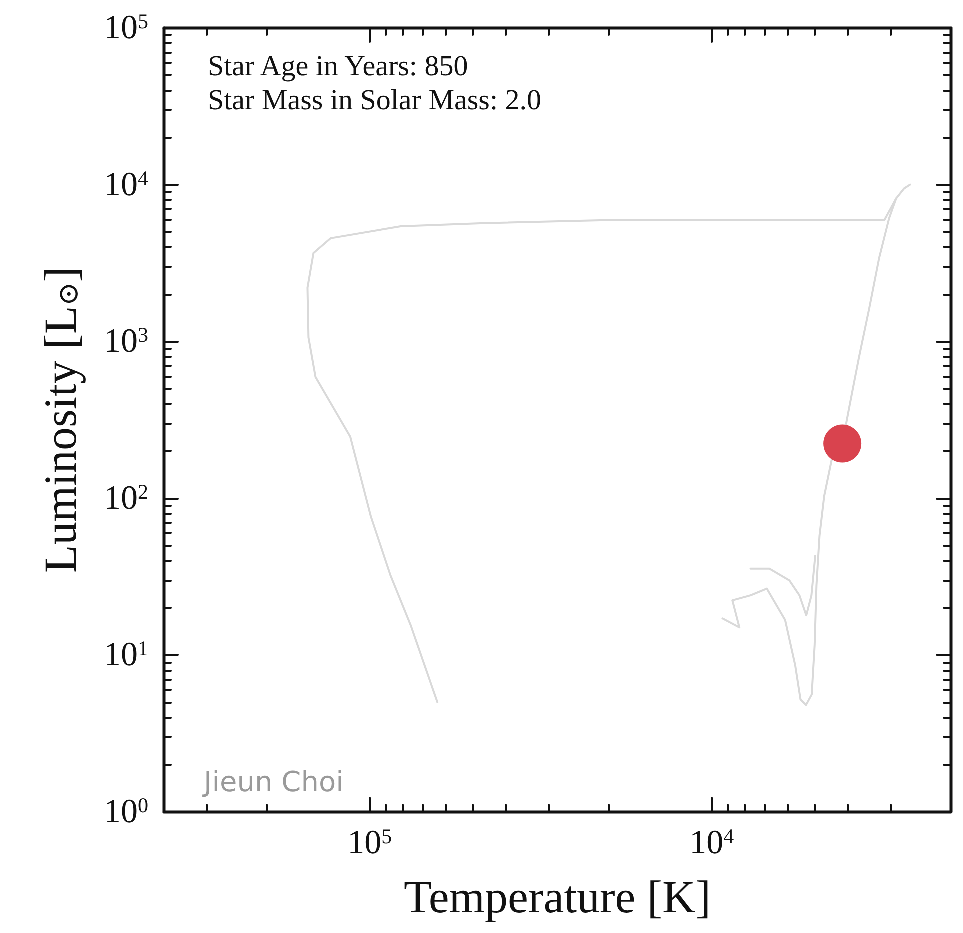 This screenshot has height=933, width=963. I want to click on annotation: Star Age in Years: 850, so click(338, 66).